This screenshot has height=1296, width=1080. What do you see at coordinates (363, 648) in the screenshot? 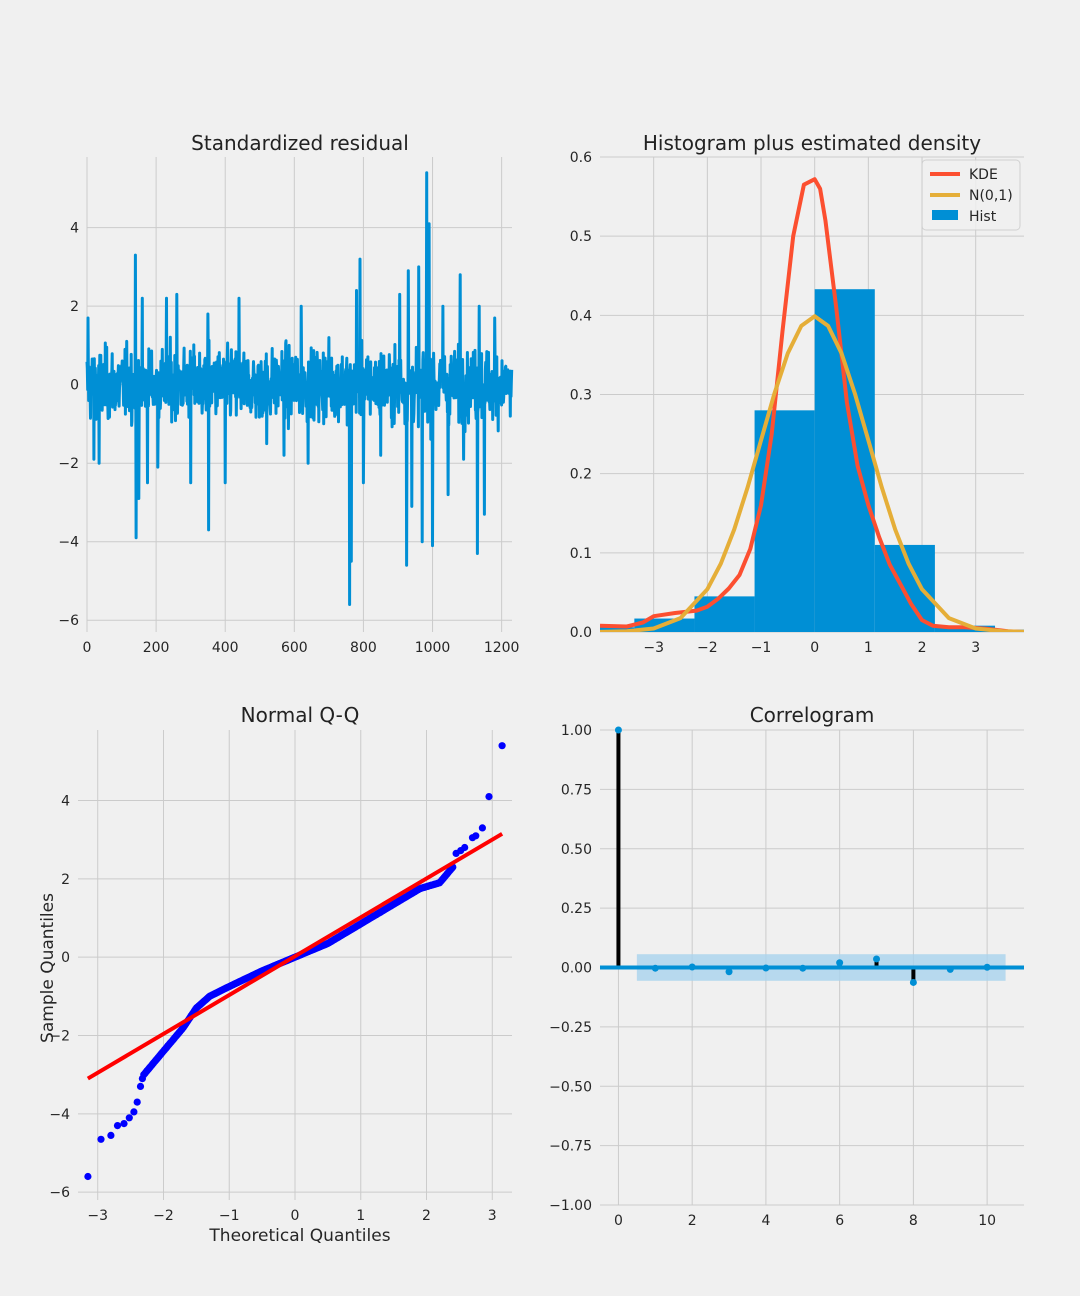
I see `x-tick-label: 800` at bounding box center [363, 648].